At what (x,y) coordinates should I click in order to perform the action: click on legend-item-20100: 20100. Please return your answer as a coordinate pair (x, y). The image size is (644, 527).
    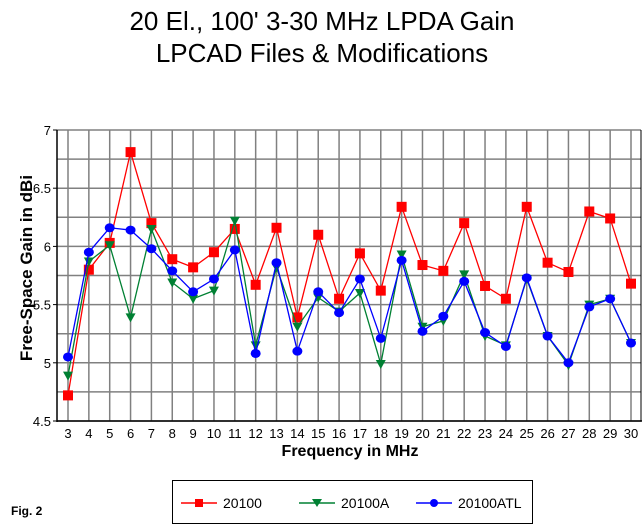
    Looking at the image, I should click on (221, 503).